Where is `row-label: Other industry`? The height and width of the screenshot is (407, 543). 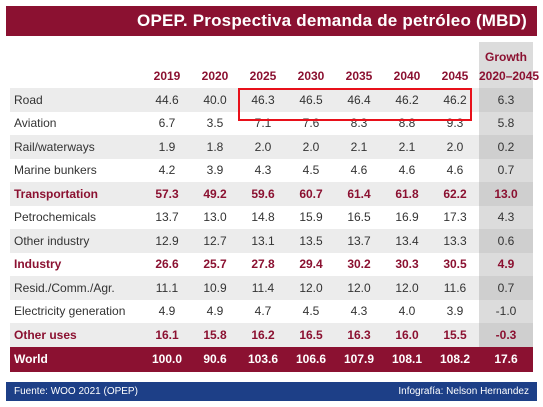 row-label: Other industry is located at coordinates (76, 241).